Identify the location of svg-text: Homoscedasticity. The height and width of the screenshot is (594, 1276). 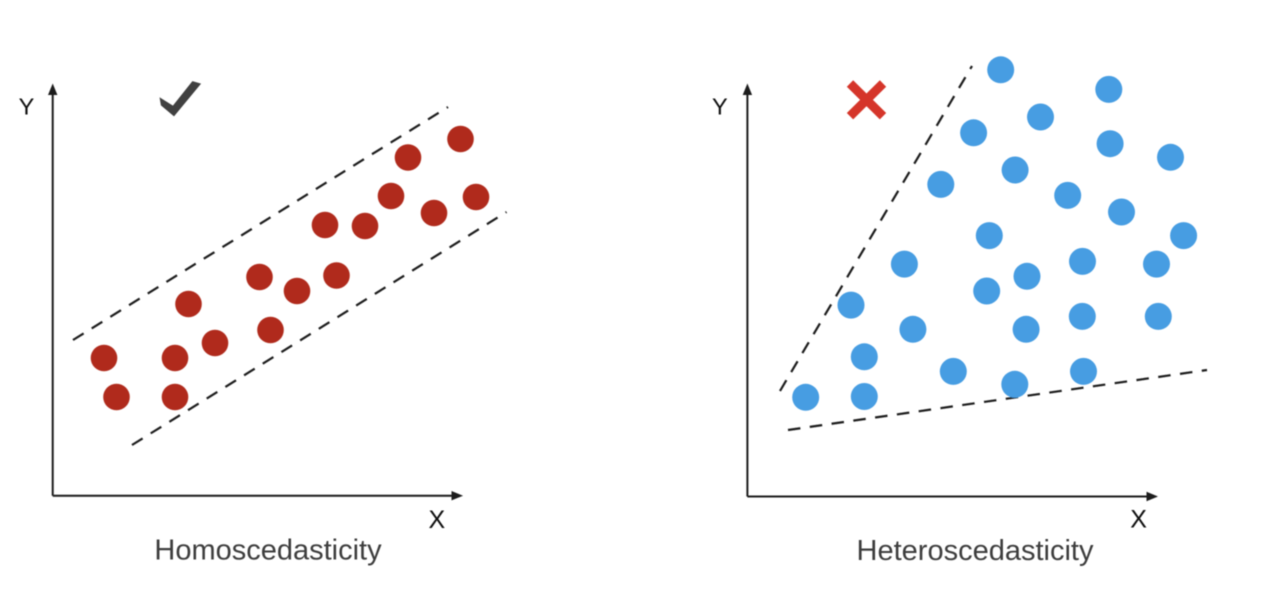
(268, 551).